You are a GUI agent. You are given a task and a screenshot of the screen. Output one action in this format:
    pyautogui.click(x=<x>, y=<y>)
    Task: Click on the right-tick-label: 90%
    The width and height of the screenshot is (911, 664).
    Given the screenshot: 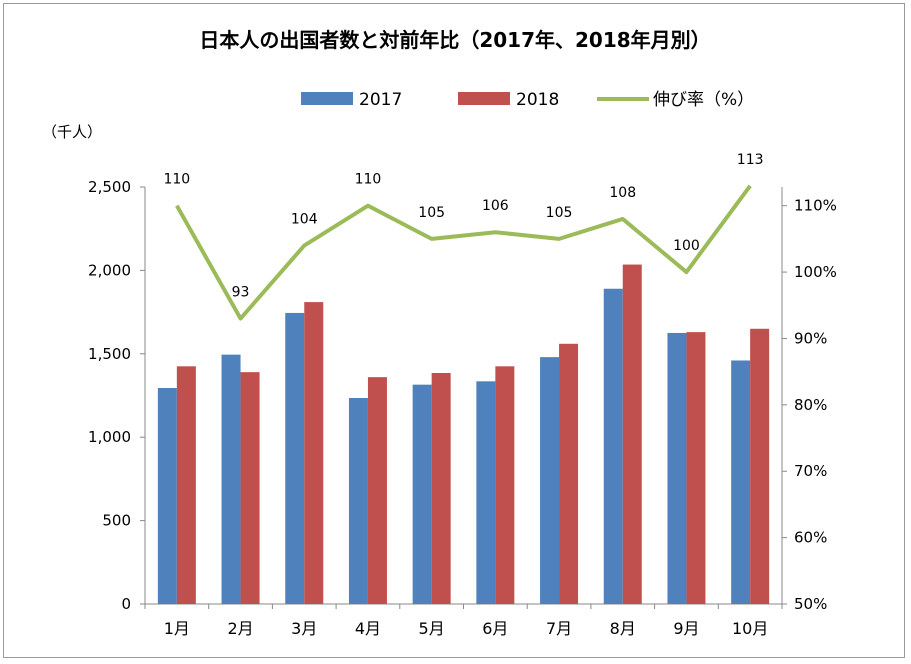 What is the action you would take?
    pyautogui.click(x=810, y=338)
    